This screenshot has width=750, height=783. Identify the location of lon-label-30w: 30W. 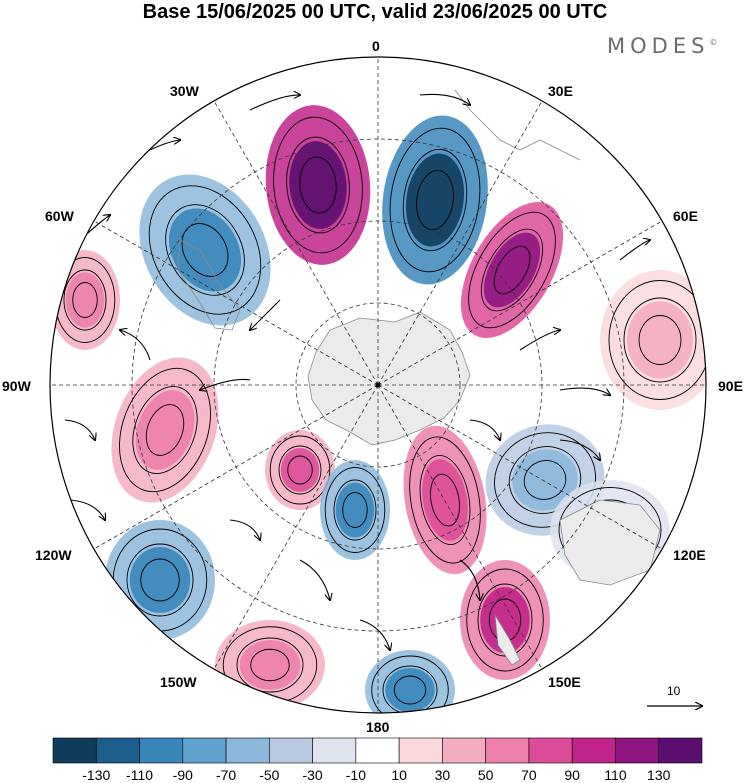
(184, 91).